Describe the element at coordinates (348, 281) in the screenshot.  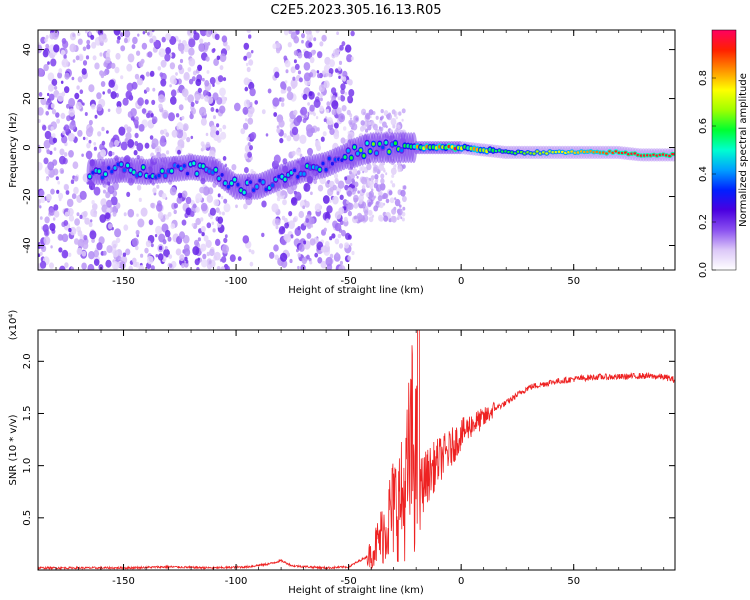
I see `spectrogram-xtick-label: -50` at that location.